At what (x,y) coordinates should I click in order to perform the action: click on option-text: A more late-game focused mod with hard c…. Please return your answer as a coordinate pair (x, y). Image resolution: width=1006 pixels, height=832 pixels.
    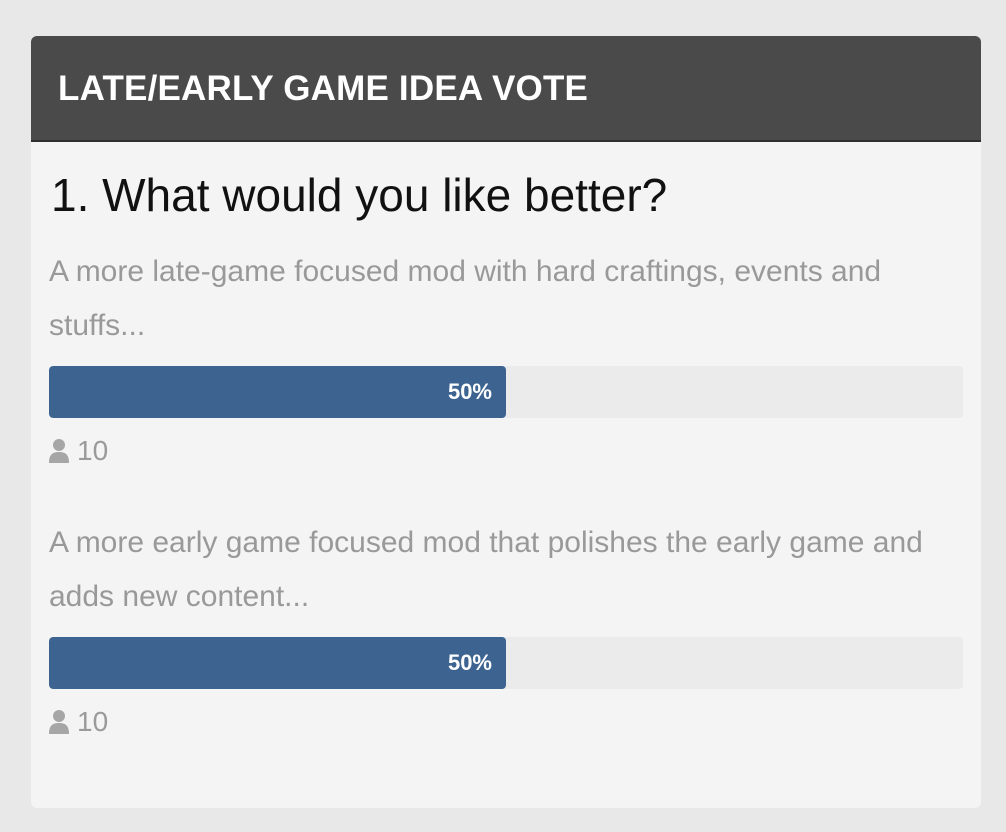
    Looking at the image, I should click on (465, 298).